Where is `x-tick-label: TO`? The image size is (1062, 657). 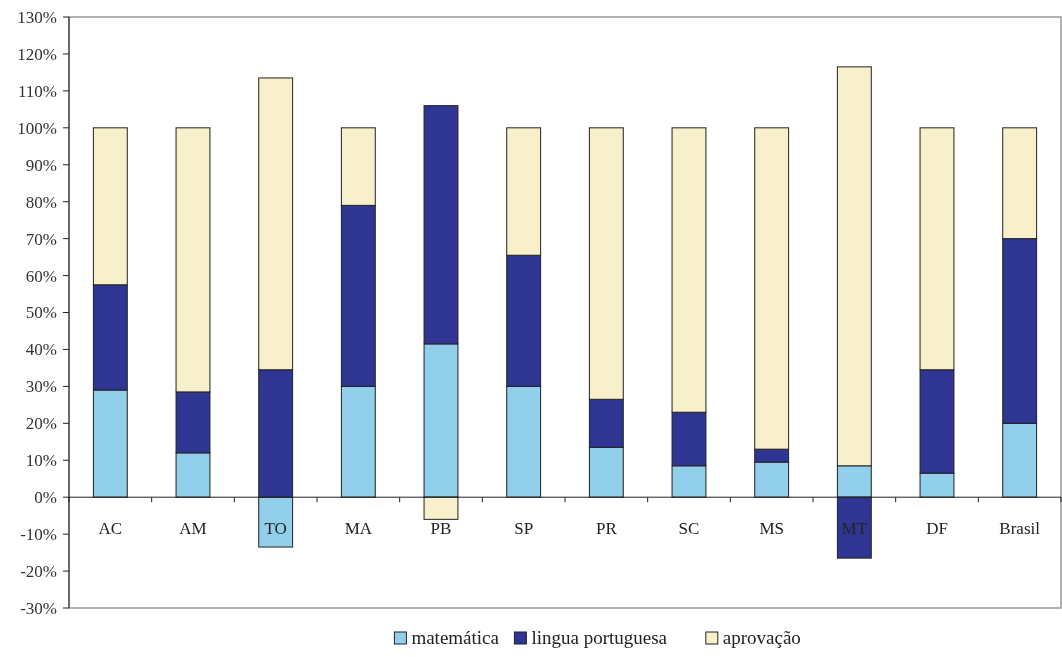
x-tick-label: TO is located at coordinates (275, 529).